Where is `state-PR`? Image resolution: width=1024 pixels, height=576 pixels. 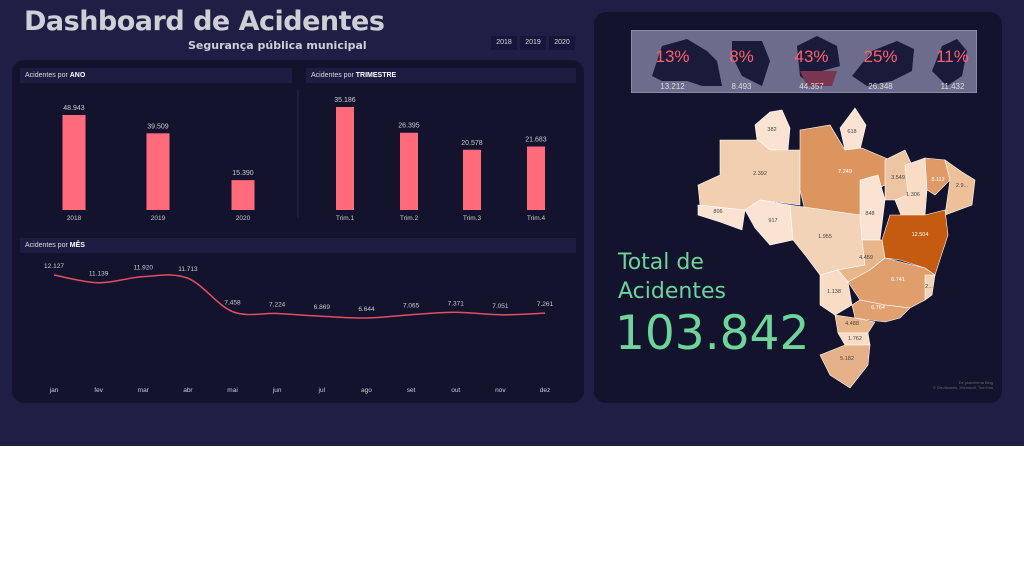
state-PR is located at coordinates (855, 324).